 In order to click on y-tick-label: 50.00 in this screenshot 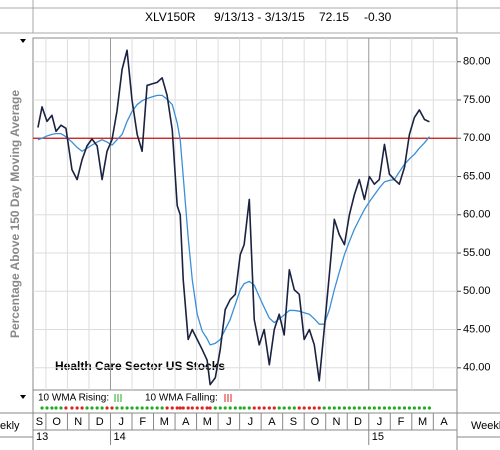, I will do `click(477, 291)`.